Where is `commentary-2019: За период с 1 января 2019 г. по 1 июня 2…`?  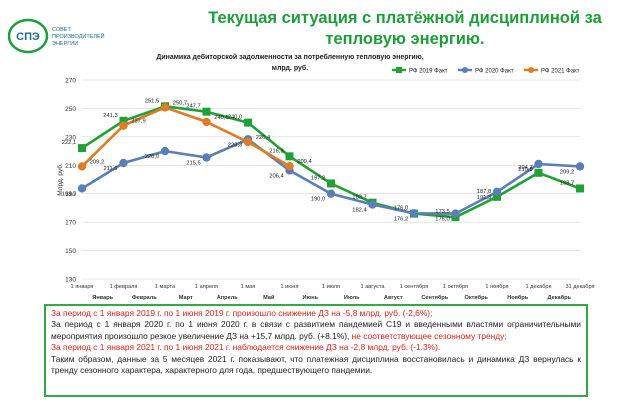 commentary-2019: За период с 1 января 2019 г. по 1 июня 2… is located at coordinates (242, 313).